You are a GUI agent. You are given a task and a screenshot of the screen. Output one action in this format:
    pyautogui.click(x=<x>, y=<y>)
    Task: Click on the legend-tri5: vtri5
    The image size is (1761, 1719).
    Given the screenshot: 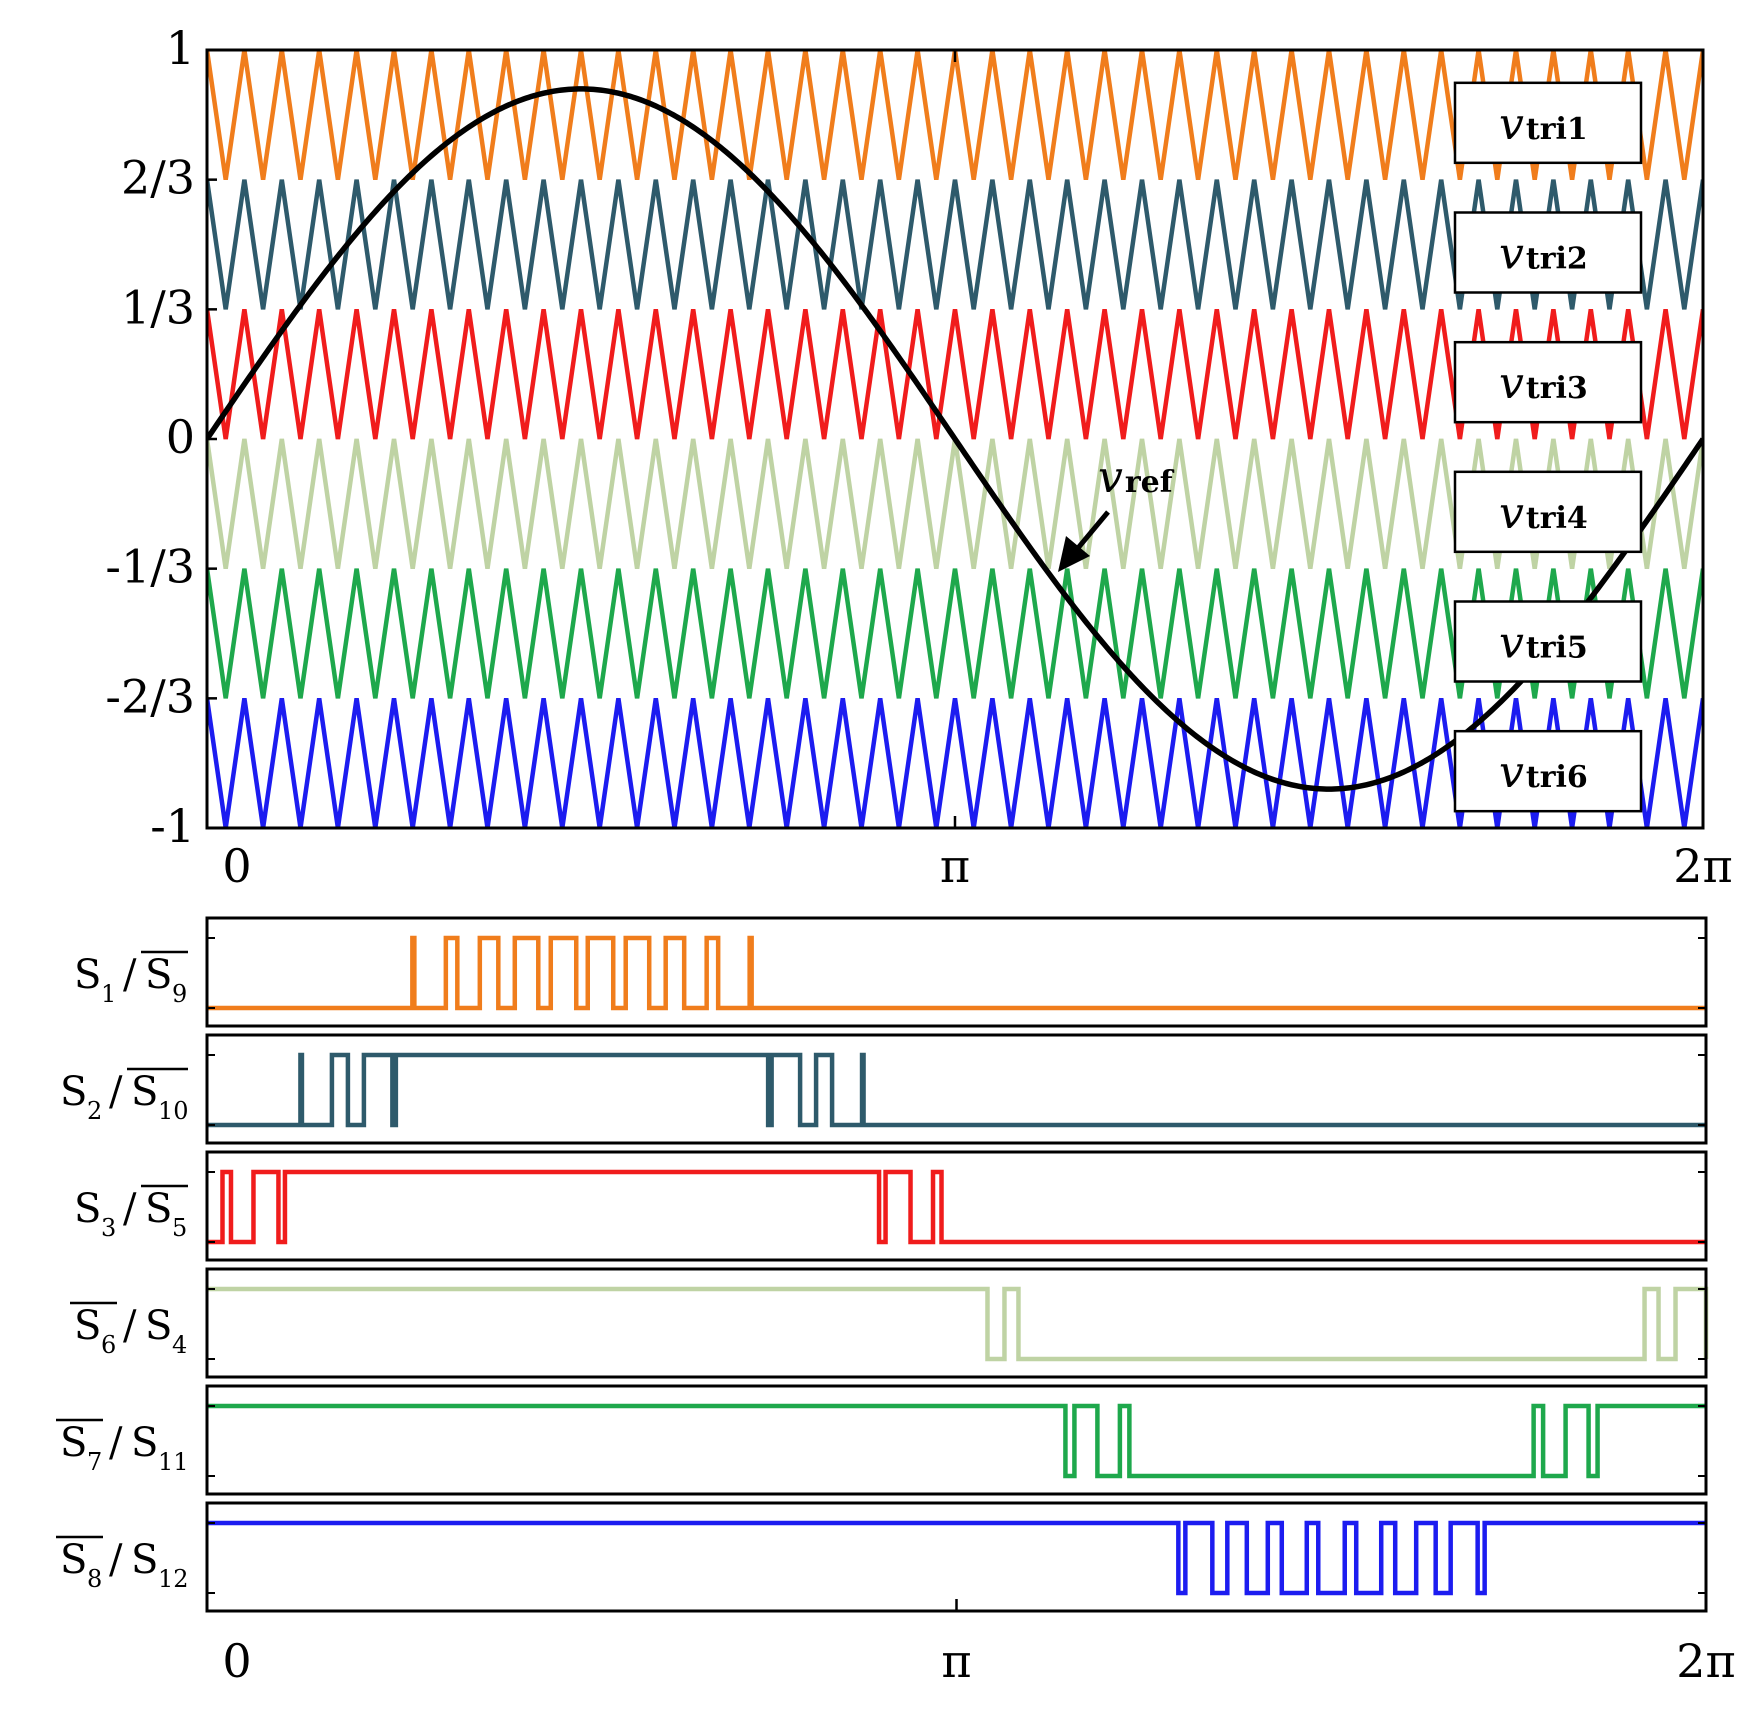 What is the action you would take?
    pyautogui.click(x=1548, y=641)
    